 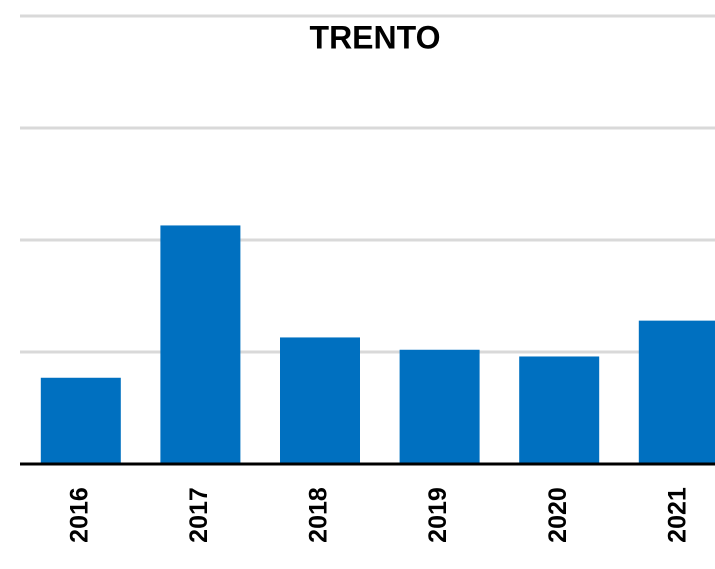 I want to click on x-tick-label: 2020, so click(x=558, y=515).